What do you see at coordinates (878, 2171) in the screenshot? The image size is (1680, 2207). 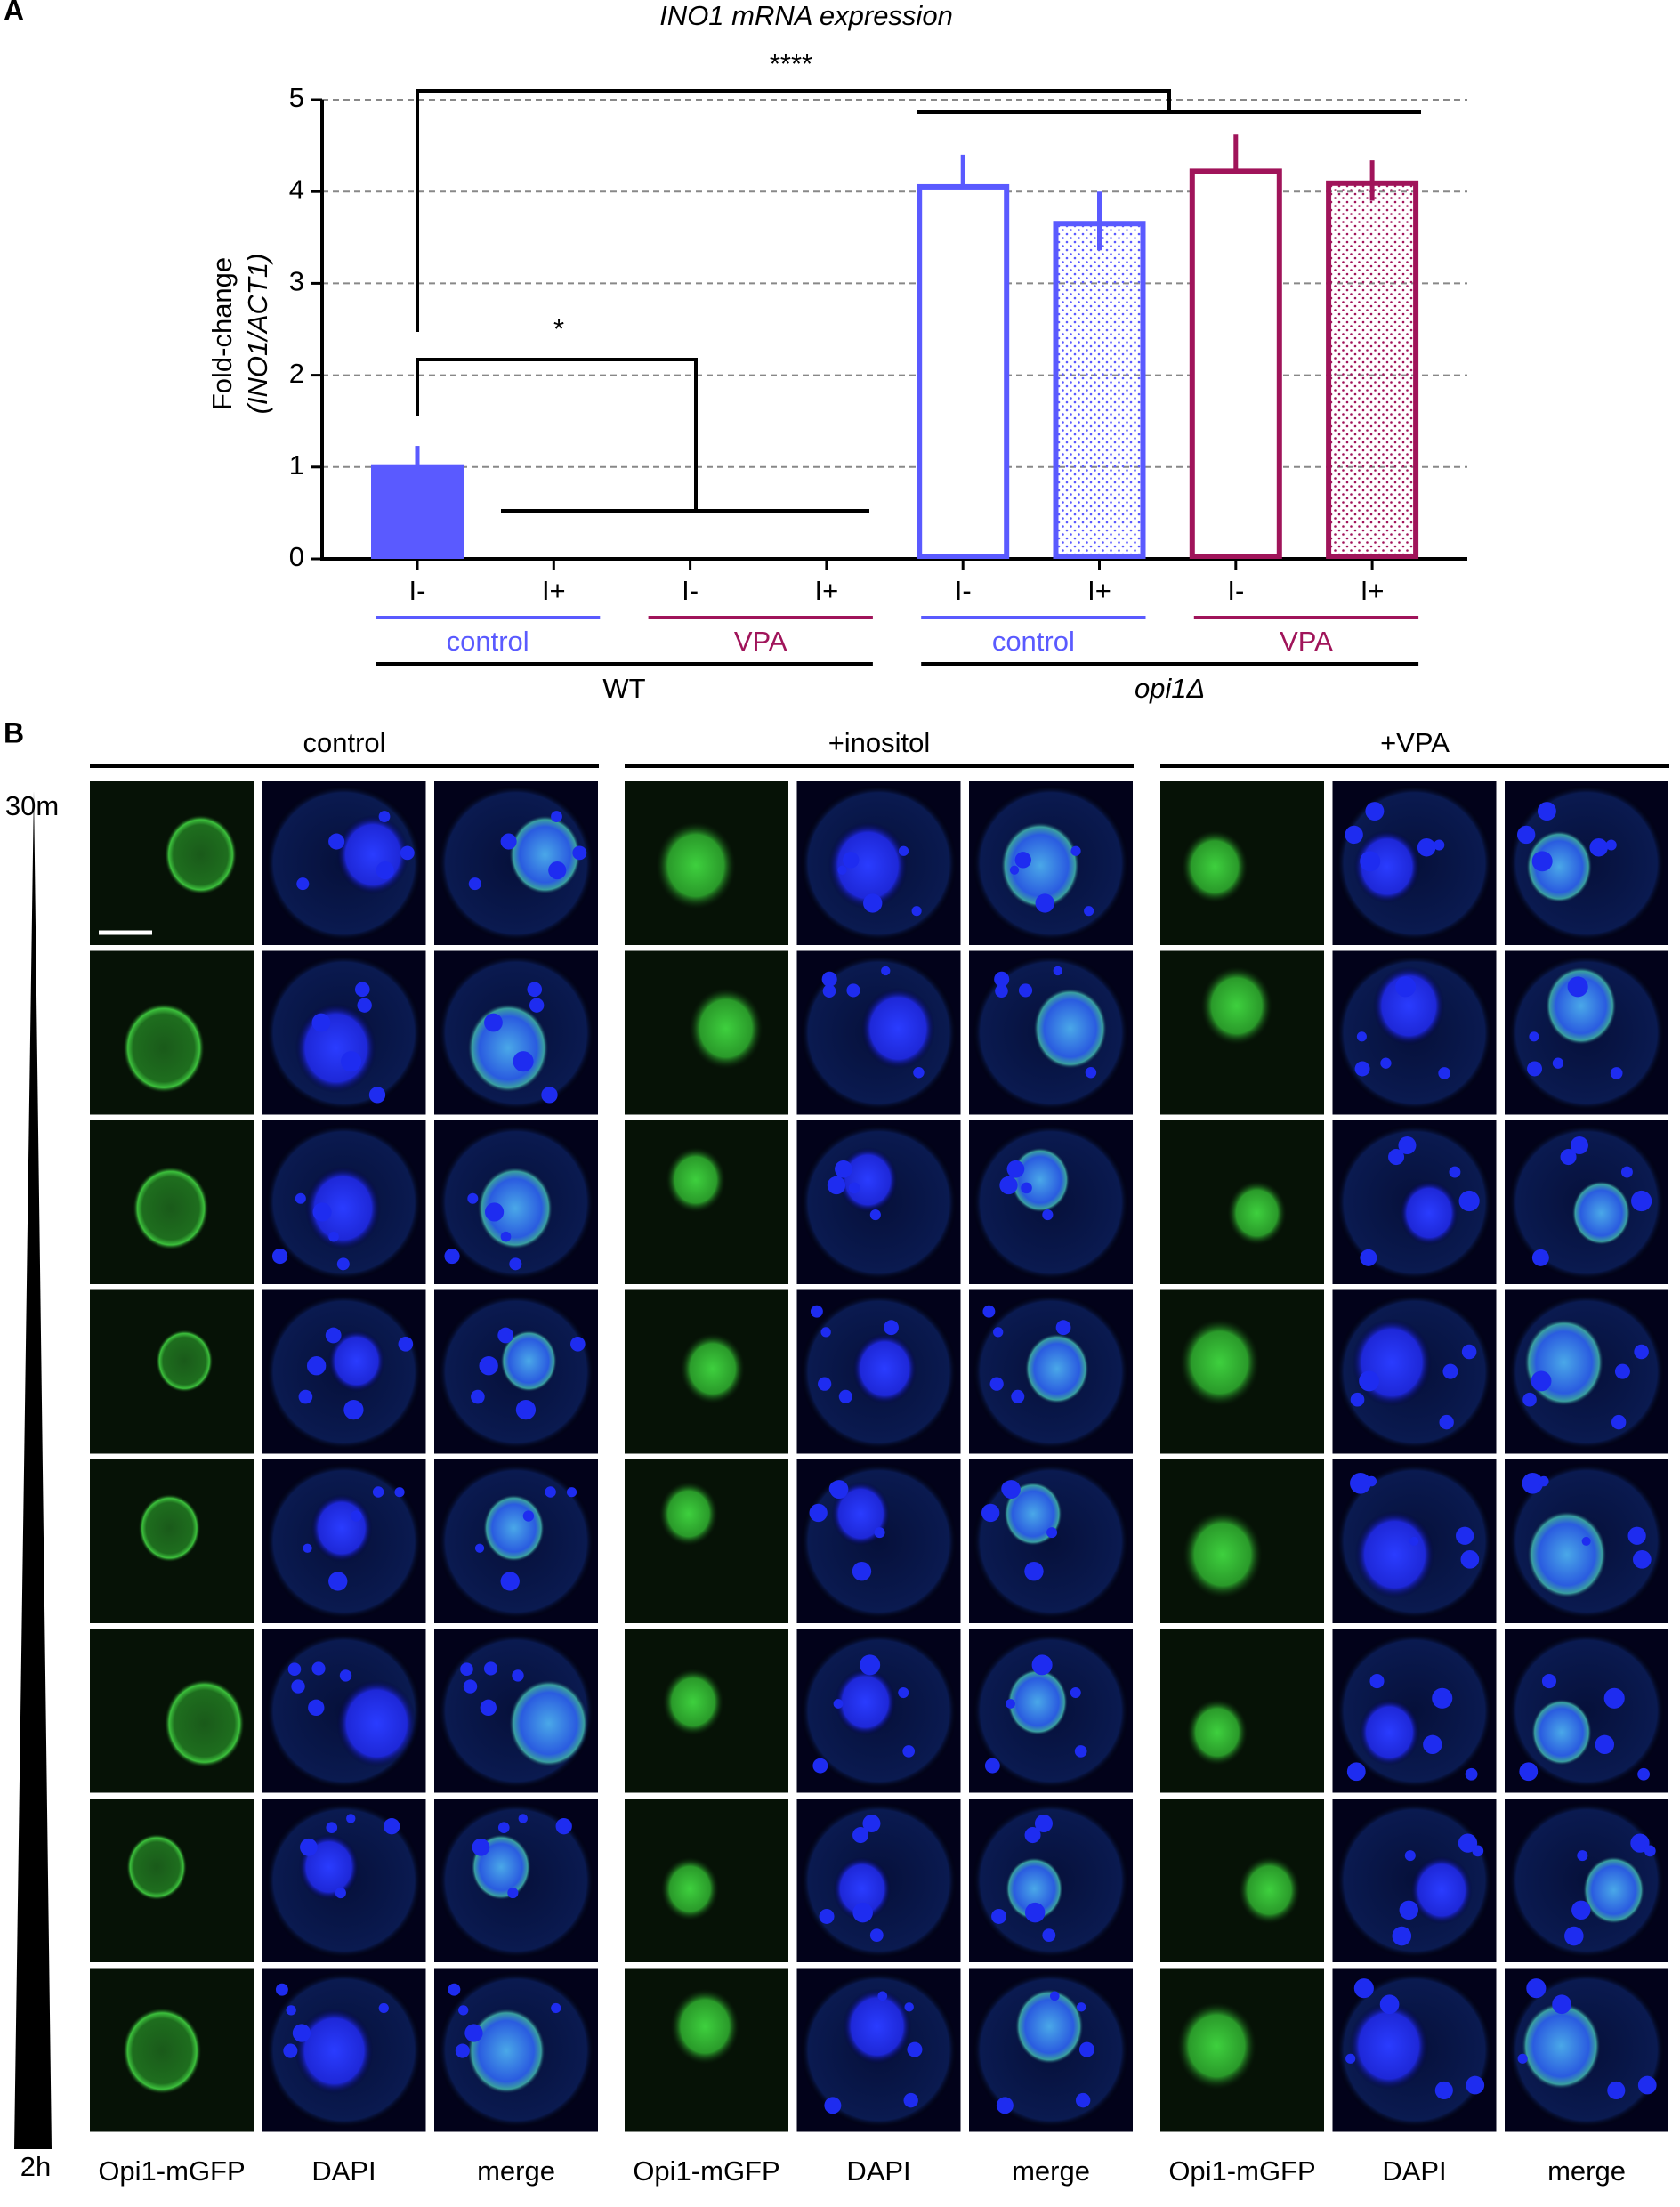 I see `channel-label: DAPI` at bounding box center [878, 2171].